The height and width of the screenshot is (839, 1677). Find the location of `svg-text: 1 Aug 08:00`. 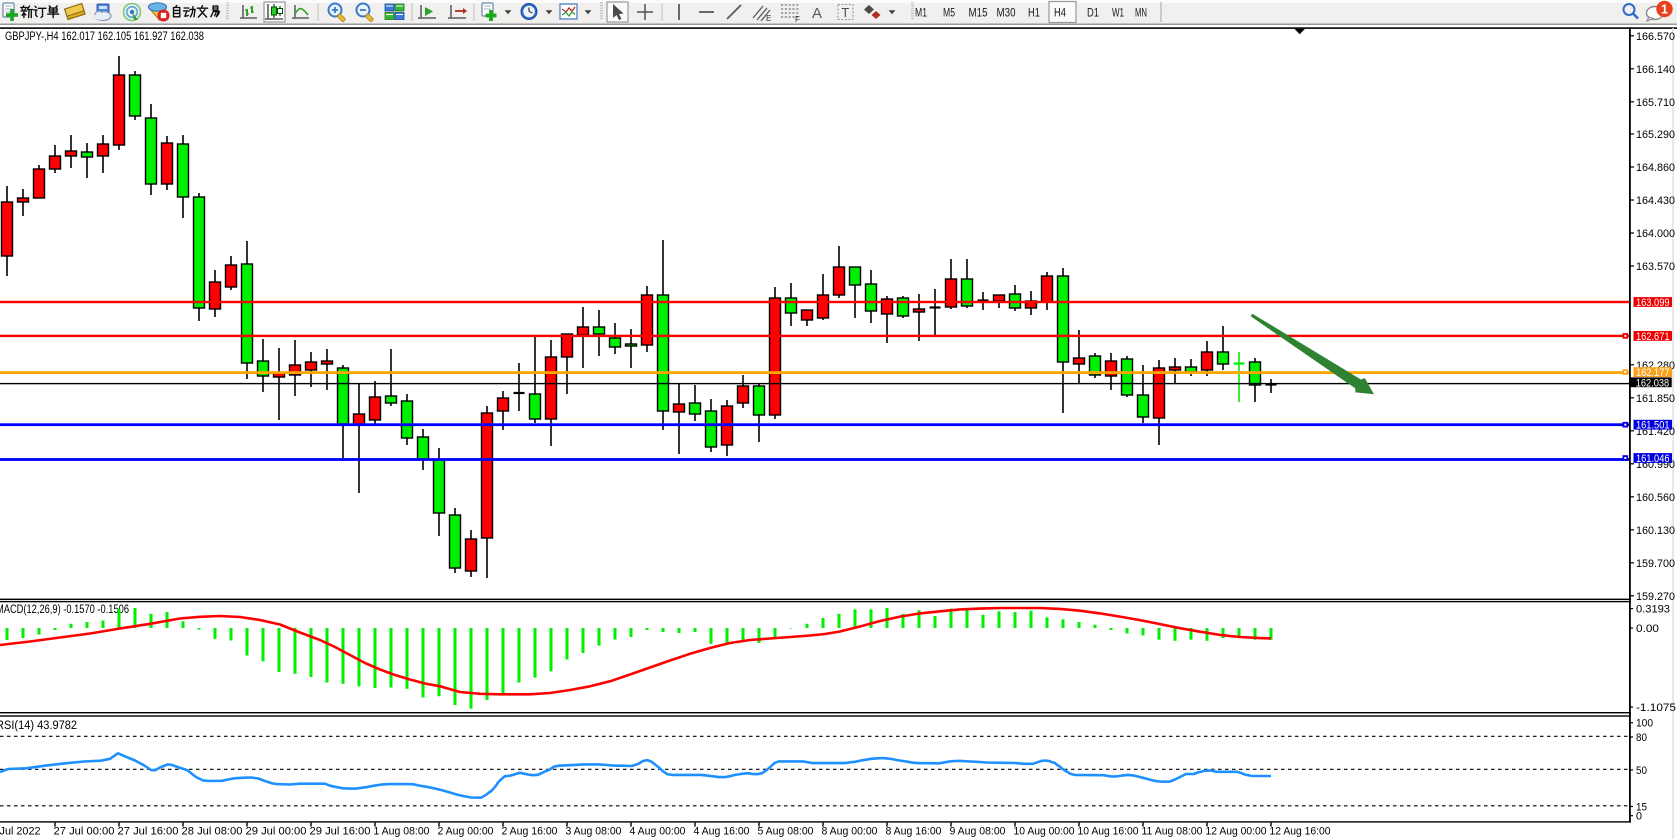

svg-text: 1 Aug 08:00 is located at coordinates (402, 832).